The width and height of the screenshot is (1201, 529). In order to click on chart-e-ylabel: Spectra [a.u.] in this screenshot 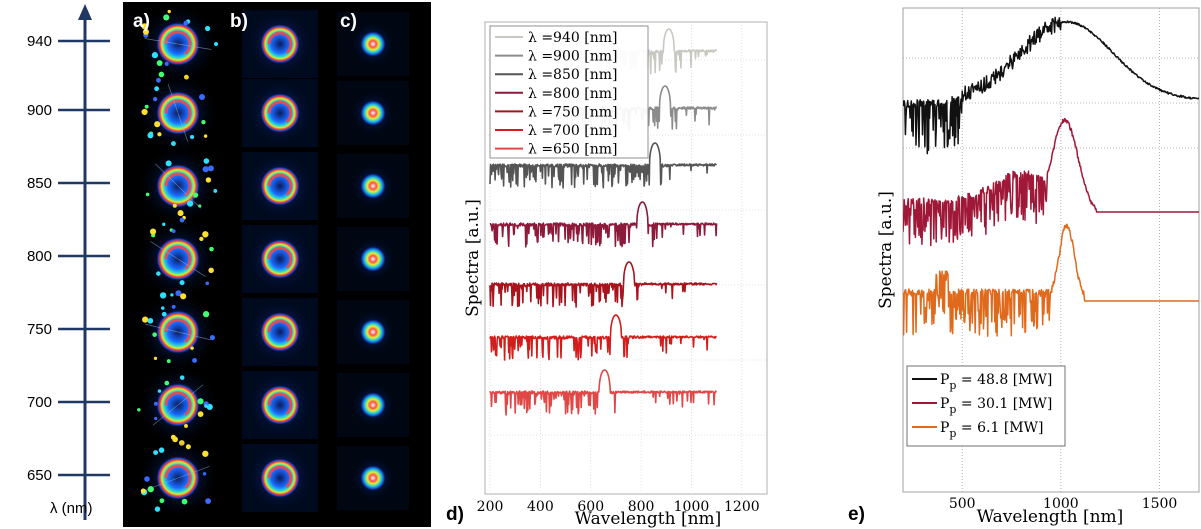, I will do `click(886, 250)`.